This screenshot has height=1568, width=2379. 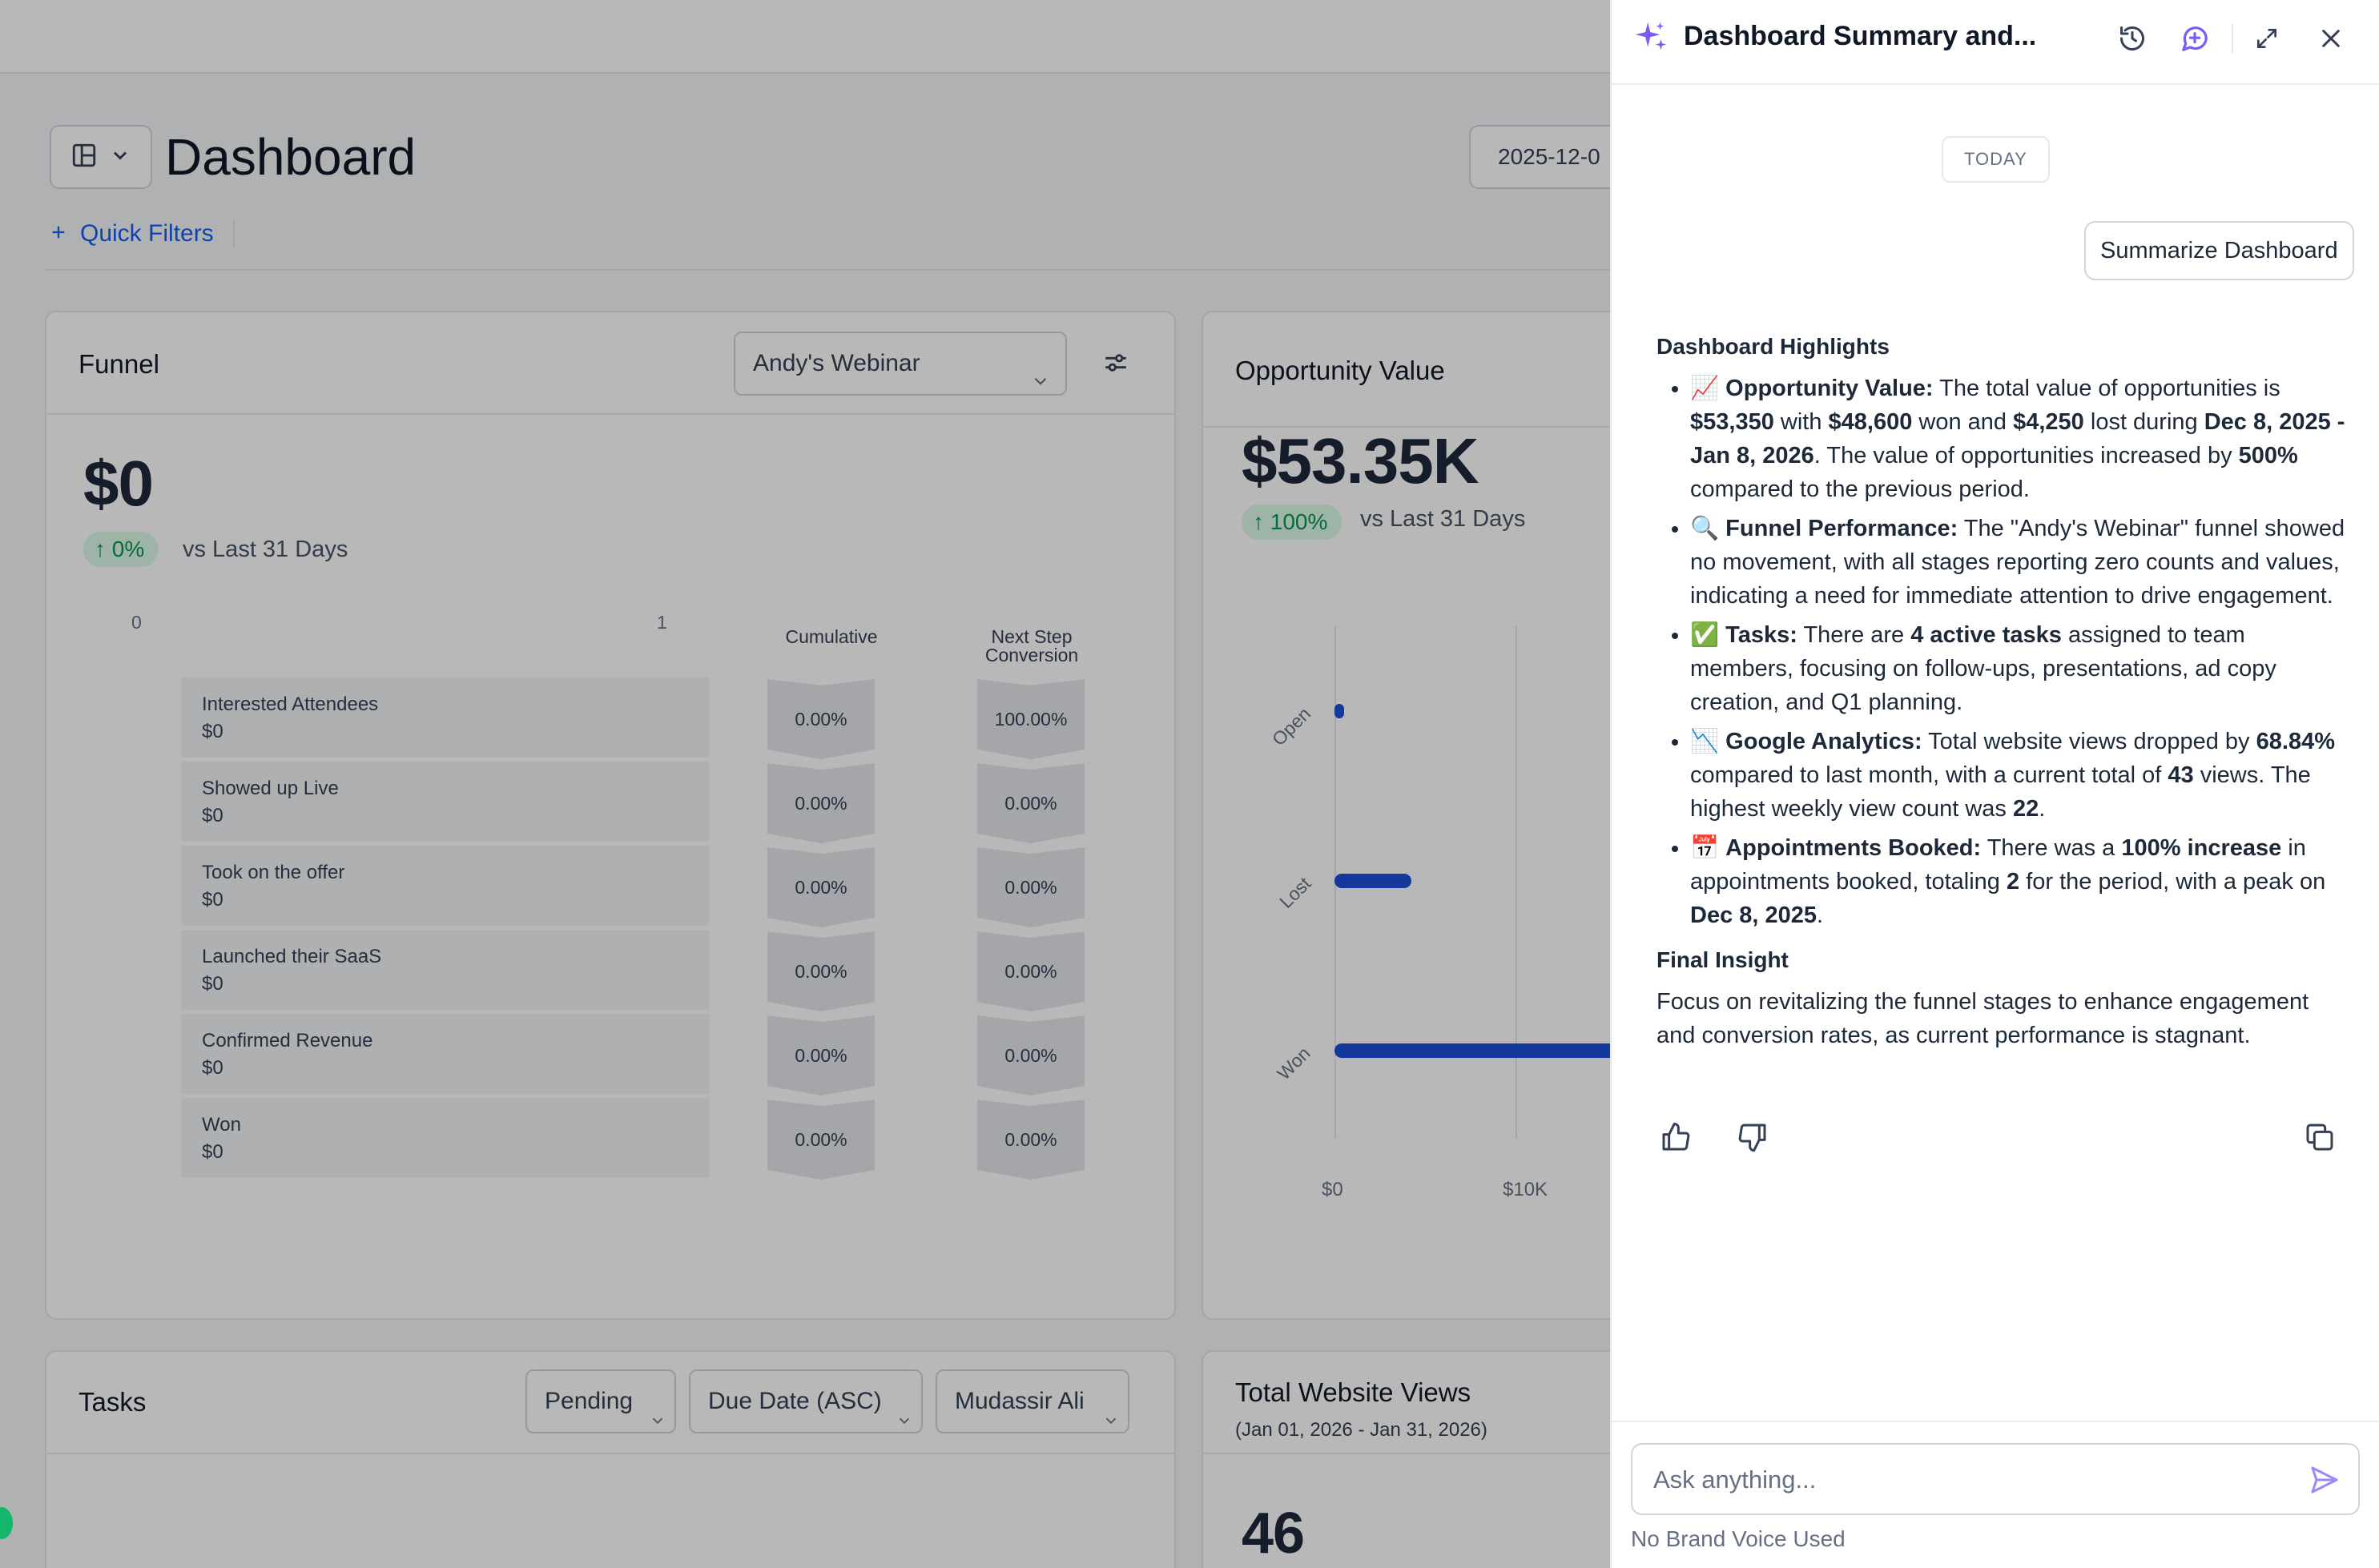 I want to click on status-filter: Pending, so click(x=600, y=1401).